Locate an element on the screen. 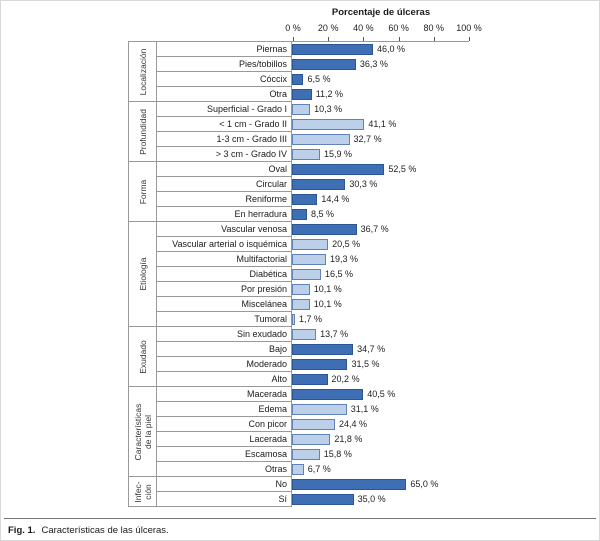  category-label: Vascular arterial o isquémica is located at coordinates (224, 244).